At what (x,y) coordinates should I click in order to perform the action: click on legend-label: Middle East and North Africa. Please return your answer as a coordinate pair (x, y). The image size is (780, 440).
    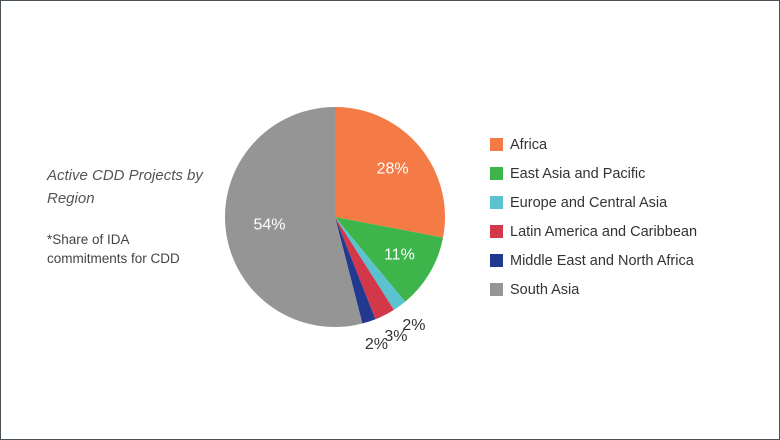
    Looking at the image, I should click on (602, 261).